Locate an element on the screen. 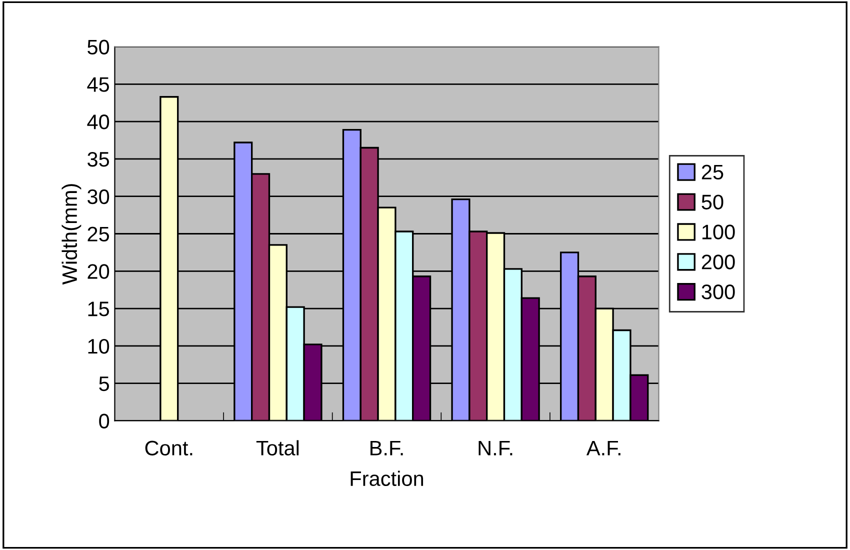 Image resolution: width=850 pixels, height=550 pixels. y-tick-label: 25 is located at coordinates (99, 234).